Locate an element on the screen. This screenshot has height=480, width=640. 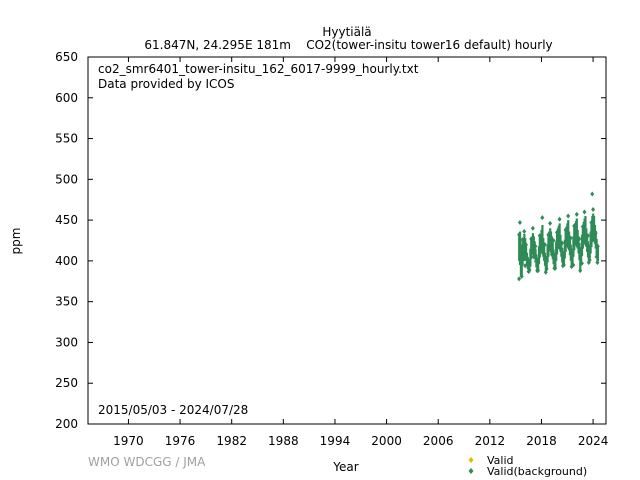
x-tick-label: 2018 is located at coordinates (541, 441).